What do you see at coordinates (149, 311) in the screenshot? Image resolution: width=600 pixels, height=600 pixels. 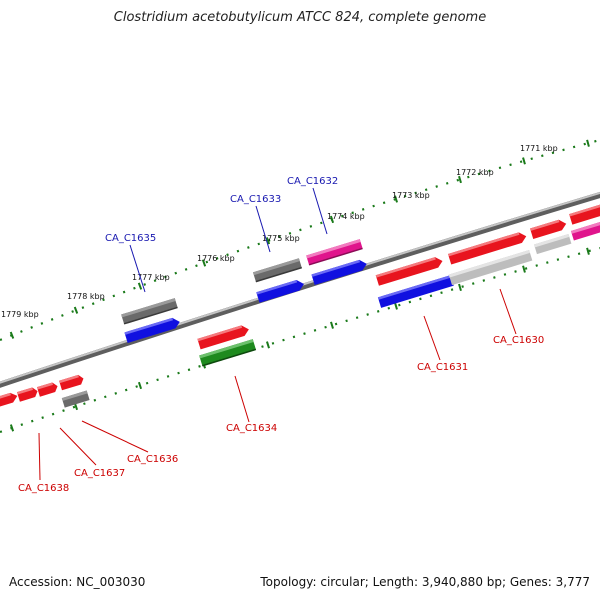 I see `feature-ca-c1635` at bounding box center [149, 311].